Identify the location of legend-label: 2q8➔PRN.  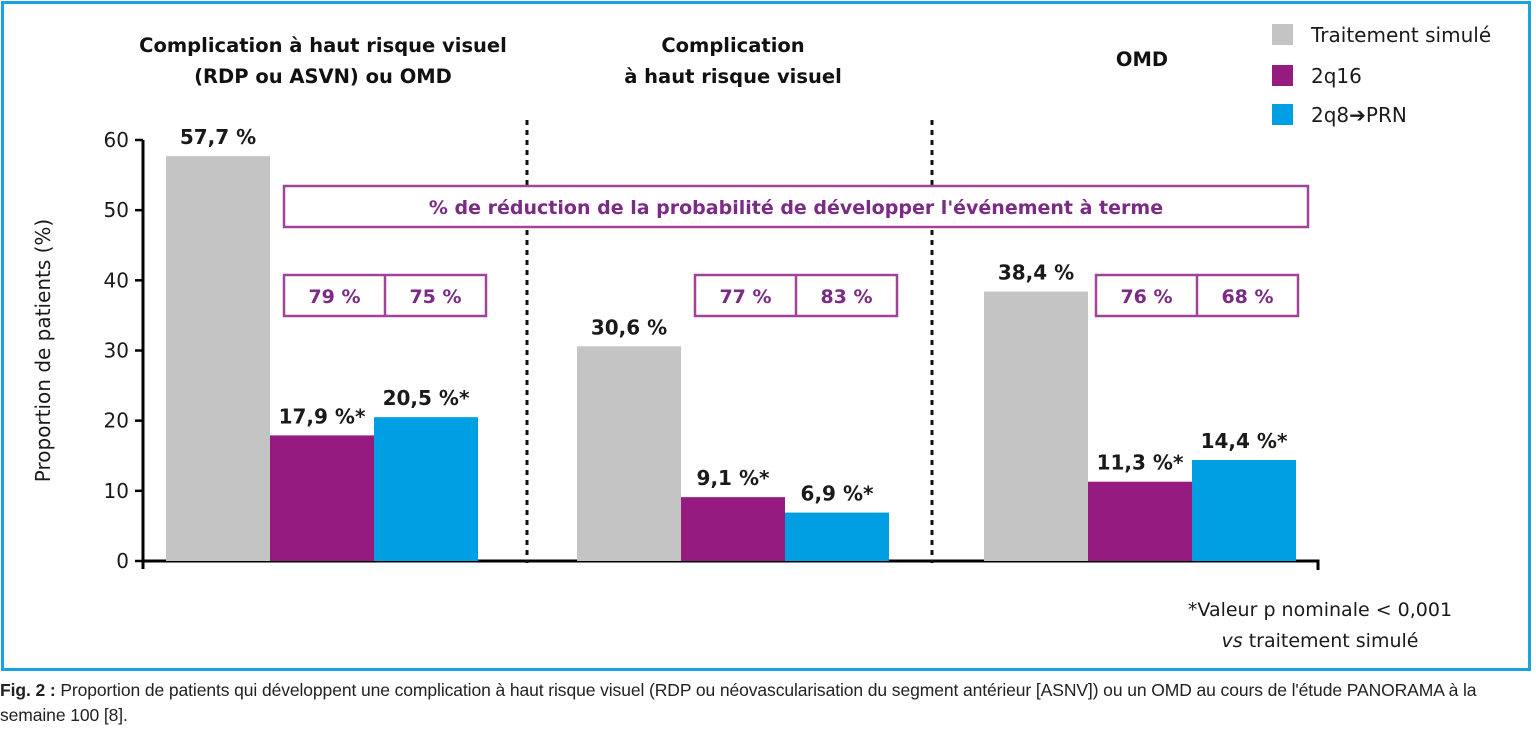
(1359, 115).